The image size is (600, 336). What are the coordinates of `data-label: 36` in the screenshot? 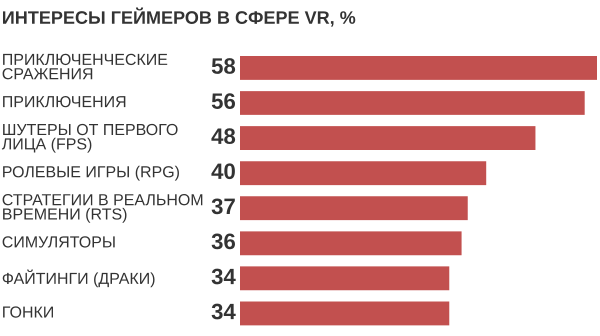 It's located at (223, 242).